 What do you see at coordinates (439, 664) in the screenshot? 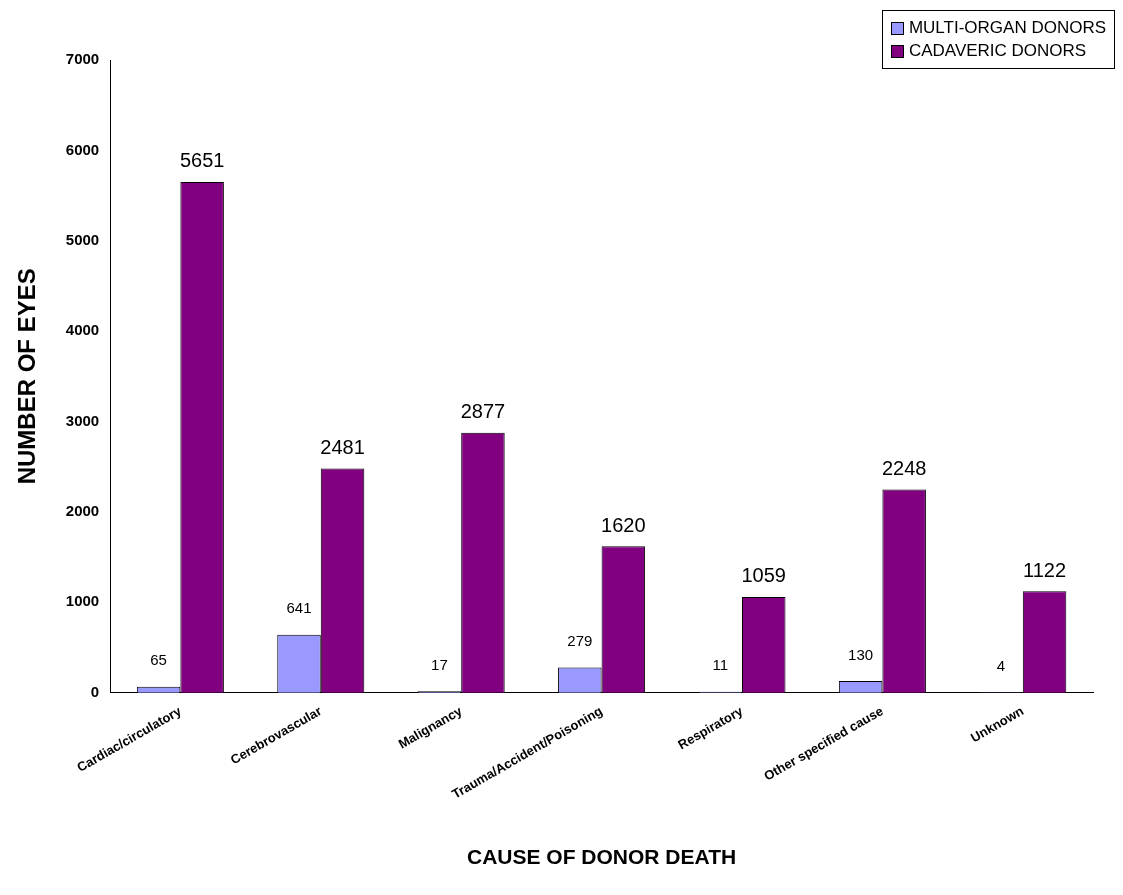
I see `data-label: 17` at bounding box center [439, 664].